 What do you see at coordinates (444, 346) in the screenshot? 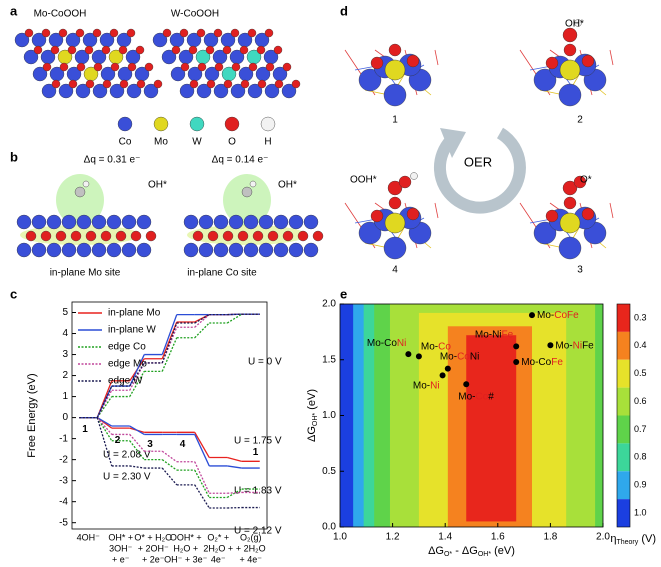
I see `label-part: Co` at bounding box center [444, 346].